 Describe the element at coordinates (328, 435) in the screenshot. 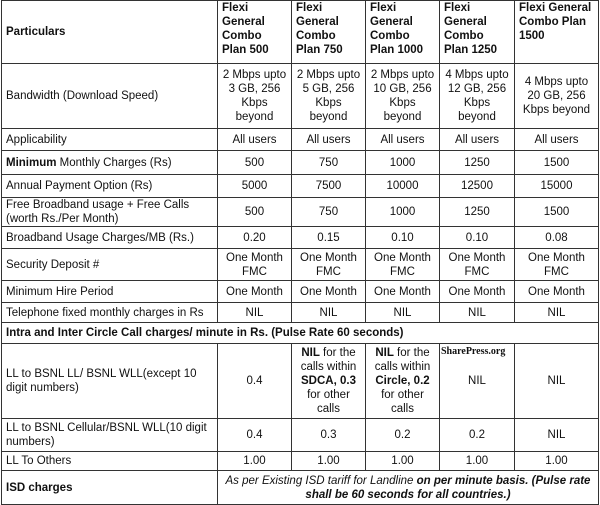

I see `cell: 0.3` at that location.